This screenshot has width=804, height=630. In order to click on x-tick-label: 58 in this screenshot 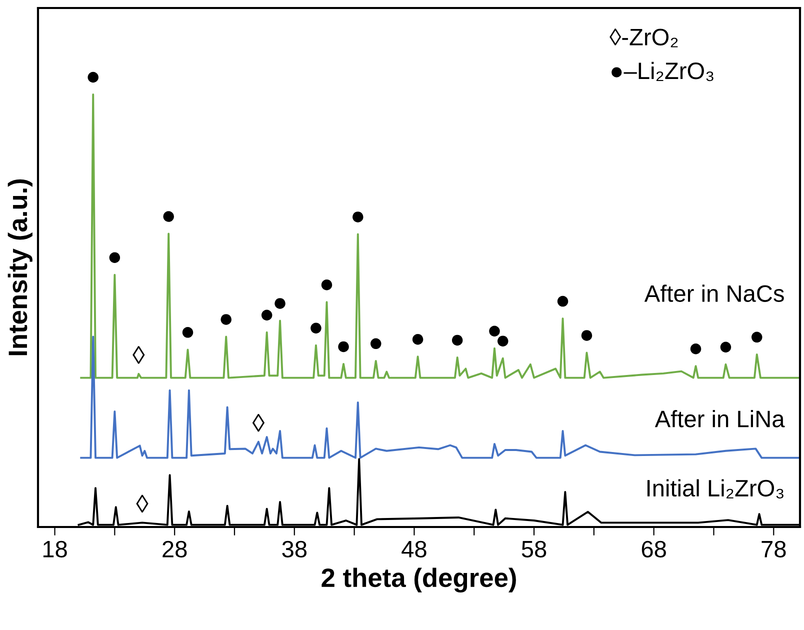, I will do `click(534, 549)`.